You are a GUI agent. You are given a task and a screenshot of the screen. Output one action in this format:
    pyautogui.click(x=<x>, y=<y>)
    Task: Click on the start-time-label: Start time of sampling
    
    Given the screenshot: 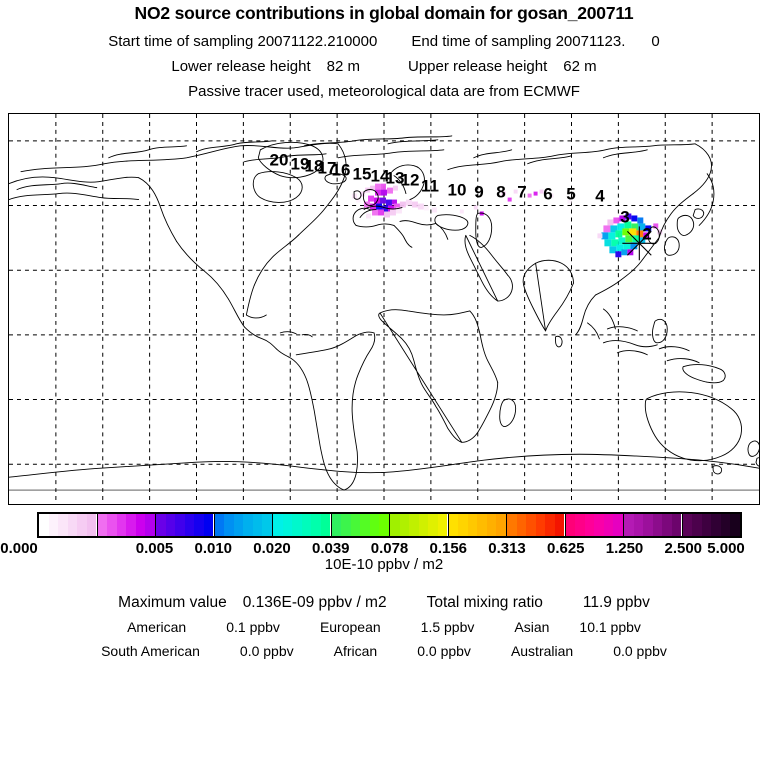 What is the action you would take?
    pyautogui.click(x=181, y=41)
    